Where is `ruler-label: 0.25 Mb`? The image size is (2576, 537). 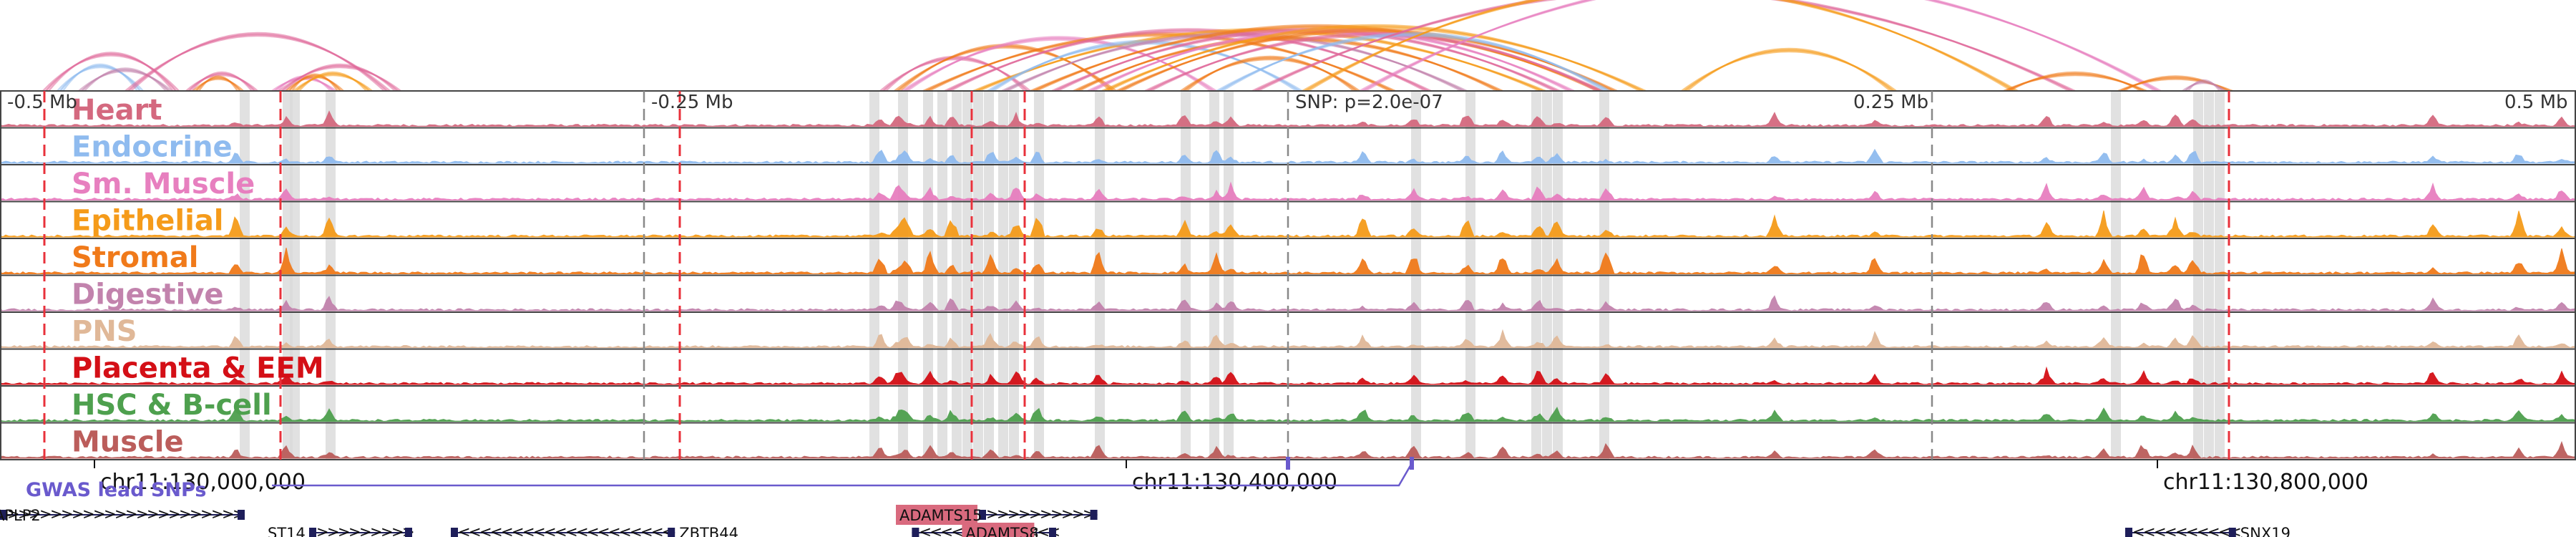 ruler-label: 0.25 Mb is located at coordinates (1890, 102).